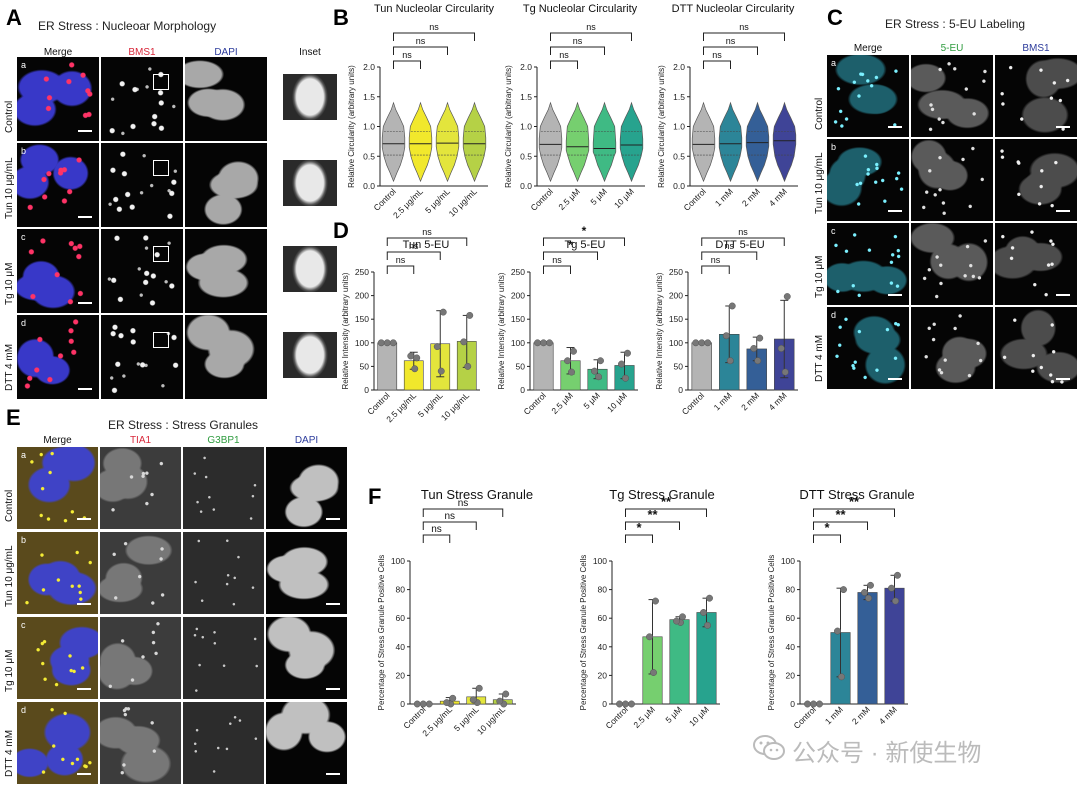  Describe the element at coordinates (1036, 48) in the screenshot. I see `column-header: BMS1` at that location.